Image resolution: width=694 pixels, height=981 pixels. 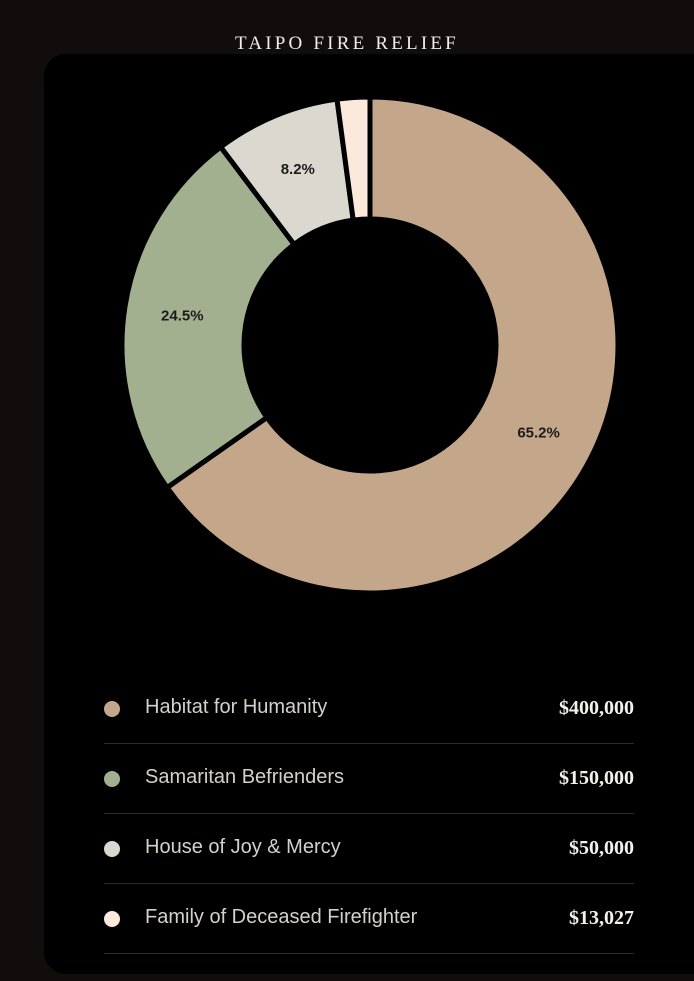 What do you see at coordinates (298, 169) in the screenshot?
I see `slice-percent-label: 8.2%` at bounding box center [298, 169].